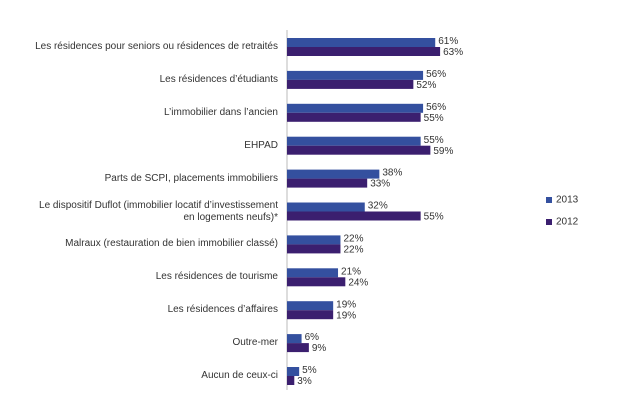  I want to click on legend-label: 2012, so click(567, 222).